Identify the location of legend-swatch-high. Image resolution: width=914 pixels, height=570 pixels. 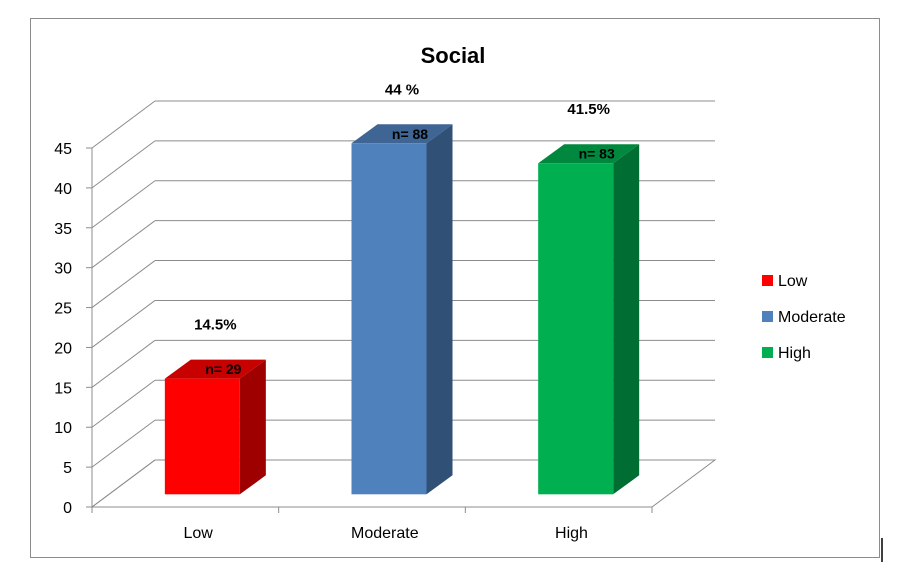
(767, 352).